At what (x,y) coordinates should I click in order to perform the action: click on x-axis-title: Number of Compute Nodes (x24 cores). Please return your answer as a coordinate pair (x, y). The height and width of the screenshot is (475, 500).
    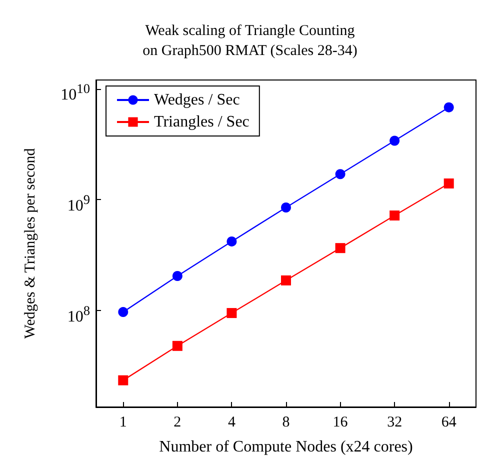
    Looking at the image, I should click on (286, 447).